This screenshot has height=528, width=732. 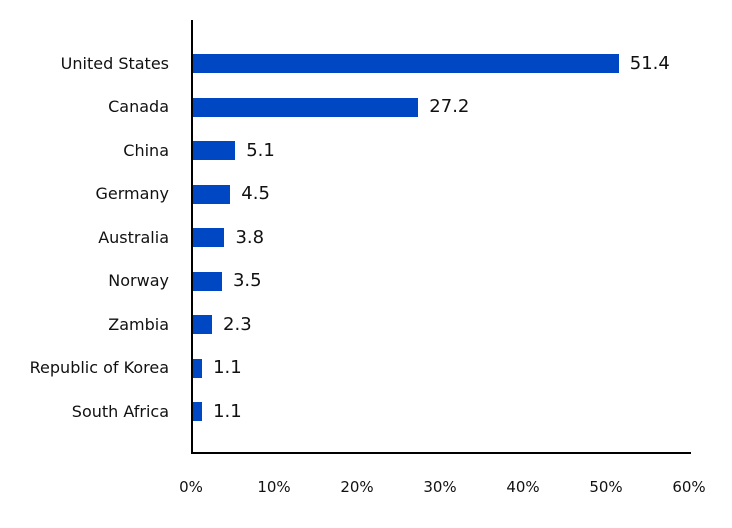 I want to click on category-label: Canada, so click(x=138, y=106).